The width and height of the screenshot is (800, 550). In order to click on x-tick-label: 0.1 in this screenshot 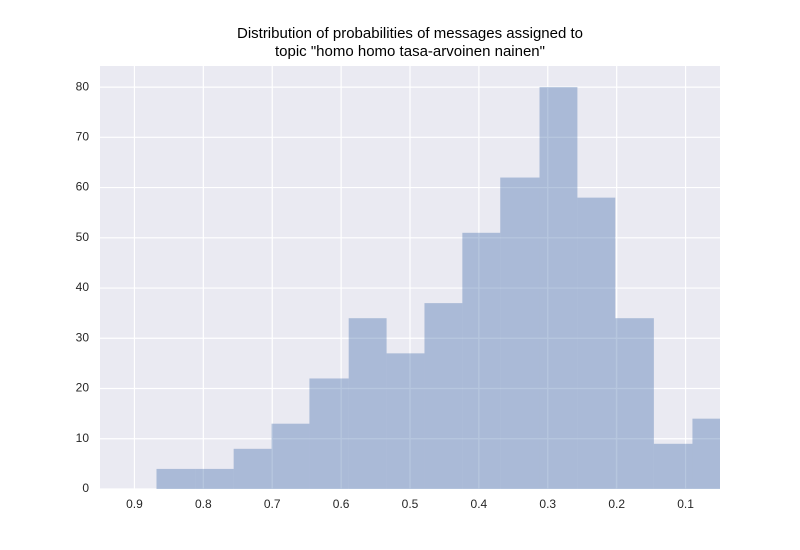, I will do `click(685, 504)`.